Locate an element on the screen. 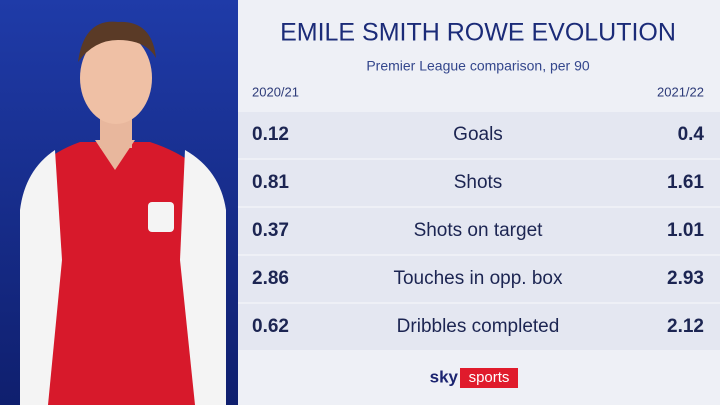 The image size is (720, 410). logo: sky sports is located at coordinates (474, 377).